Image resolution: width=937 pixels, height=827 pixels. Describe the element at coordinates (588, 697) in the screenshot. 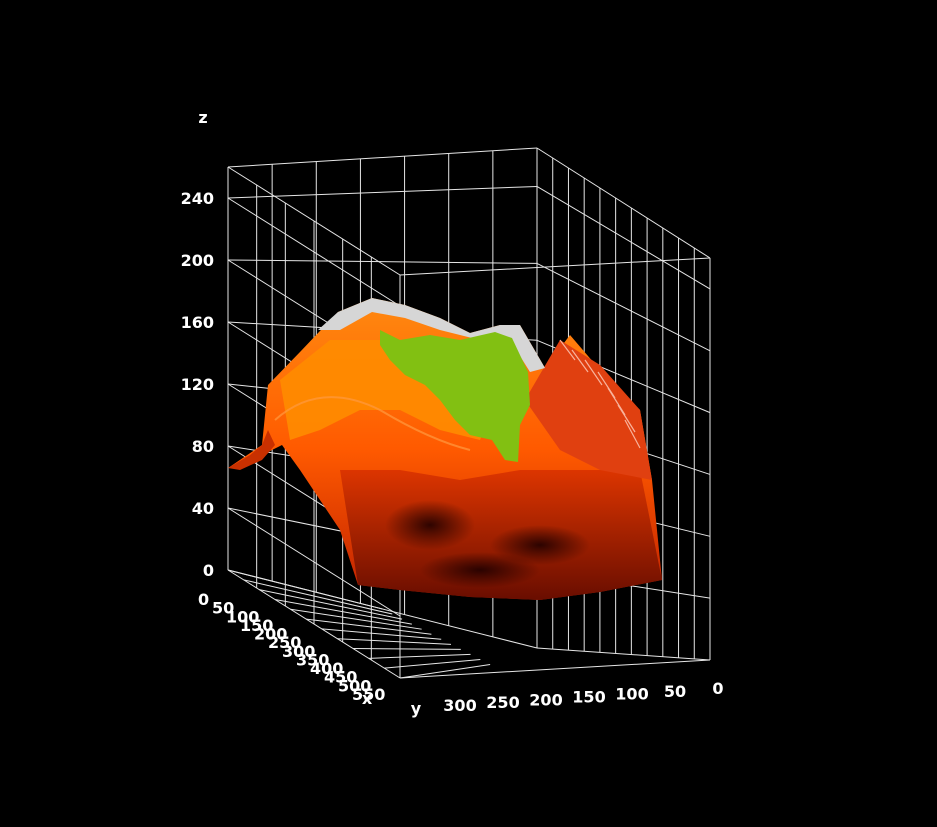

I see `y-tick-label: 150` at that location.